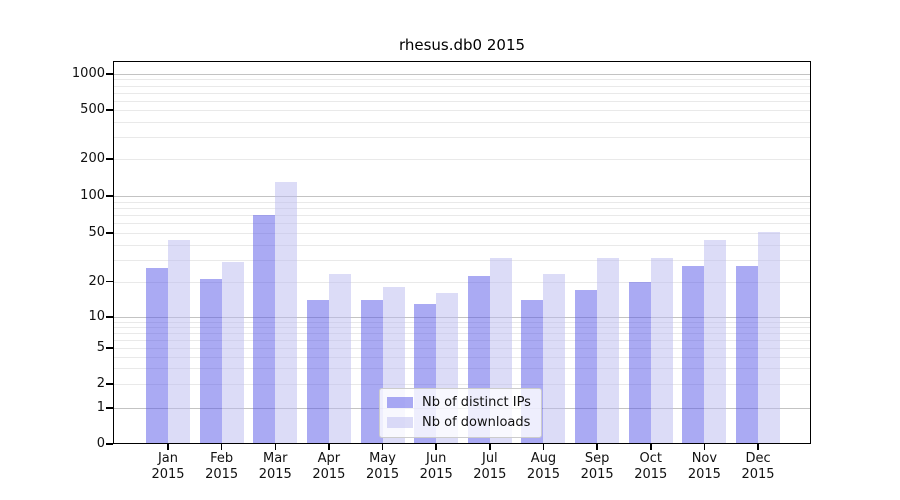  I want to click on x-tick-label: Oct 2015, so click(651, 467).